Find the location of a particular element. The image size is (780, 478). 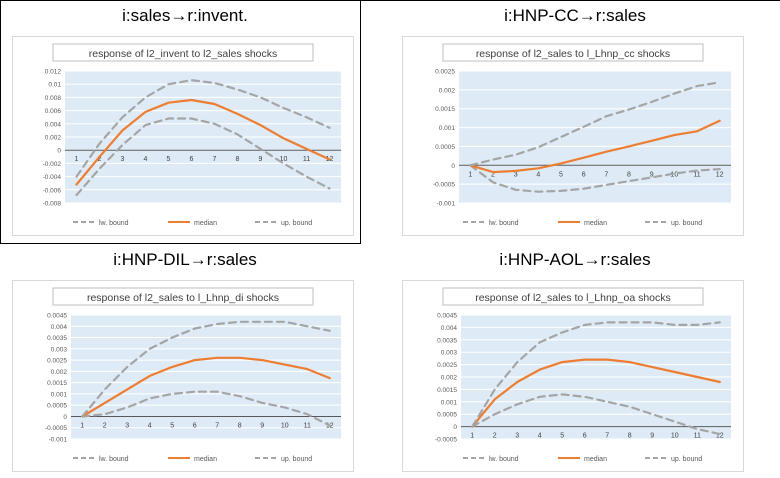

y-tick-label: 0.0015 is located at coordinates (57, 383).